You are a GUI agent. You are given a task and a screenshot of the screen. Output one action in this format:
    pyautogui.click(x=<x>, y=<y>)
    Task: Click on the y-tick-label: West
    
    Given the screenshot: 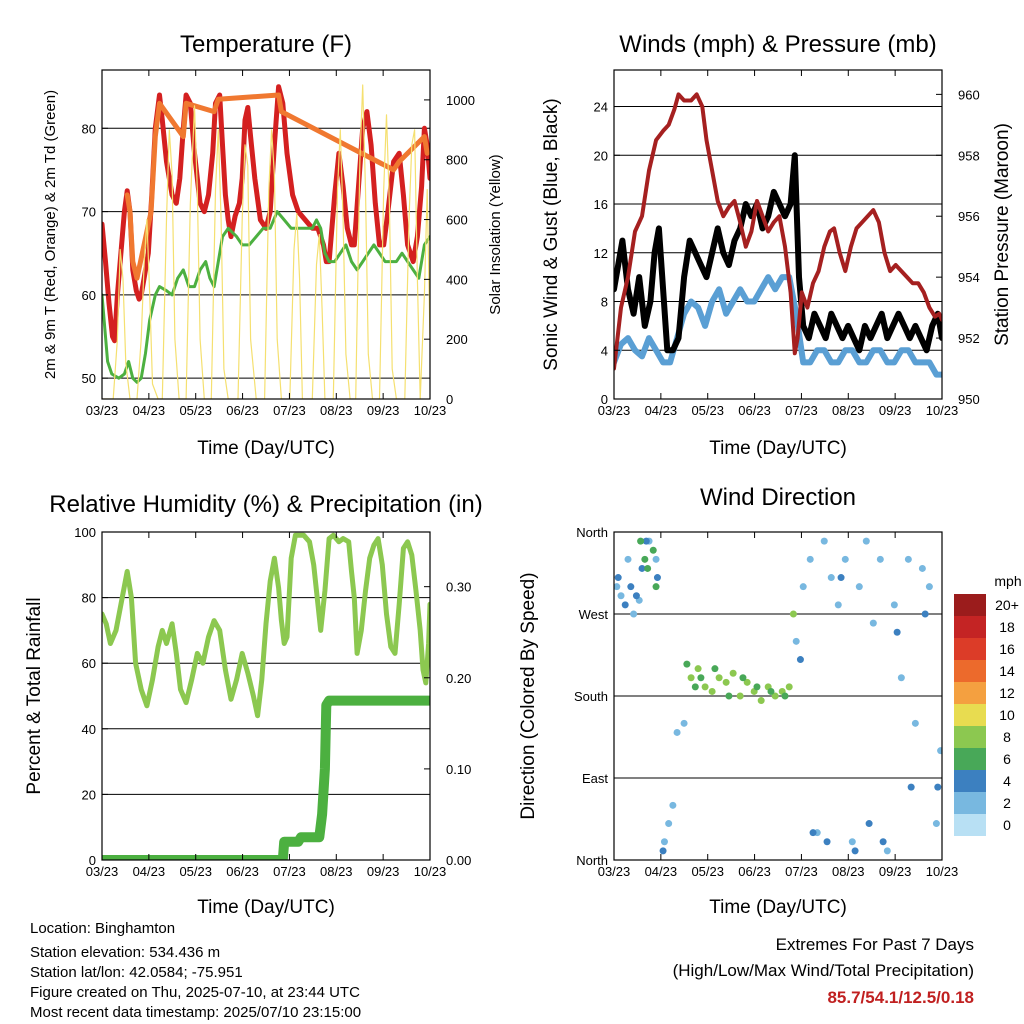 What is the action you would take?
    pyautogui.click(x=594, y=614)
    